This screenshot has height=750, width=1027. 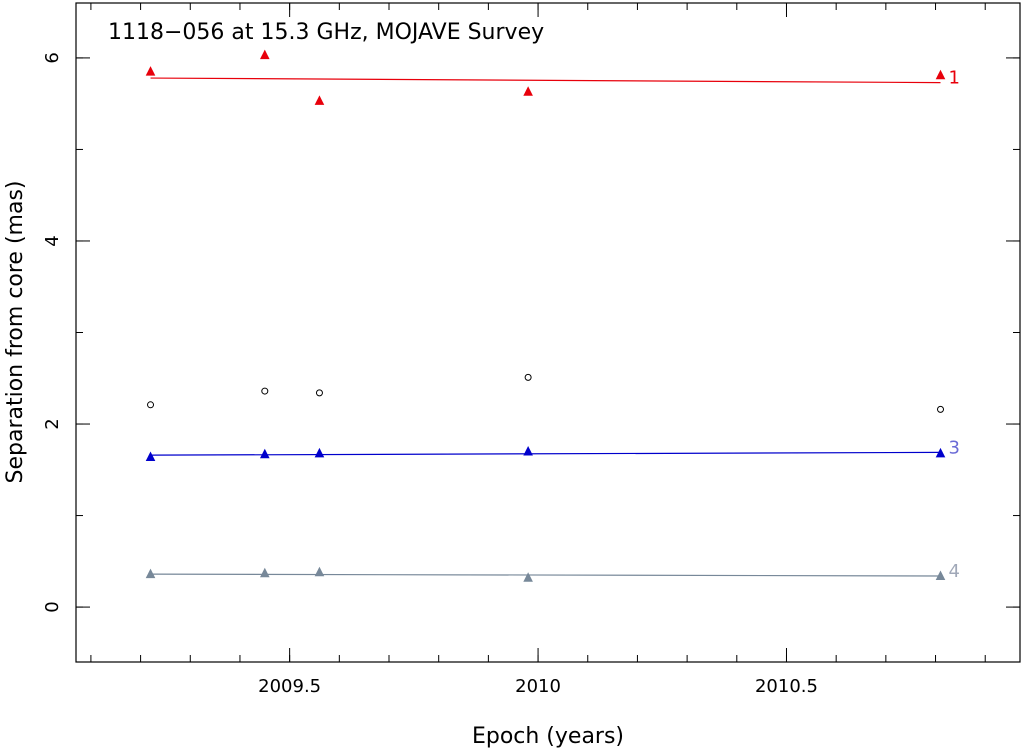 I want to click on y-tick-label: 6, so click(x=52, y=57).